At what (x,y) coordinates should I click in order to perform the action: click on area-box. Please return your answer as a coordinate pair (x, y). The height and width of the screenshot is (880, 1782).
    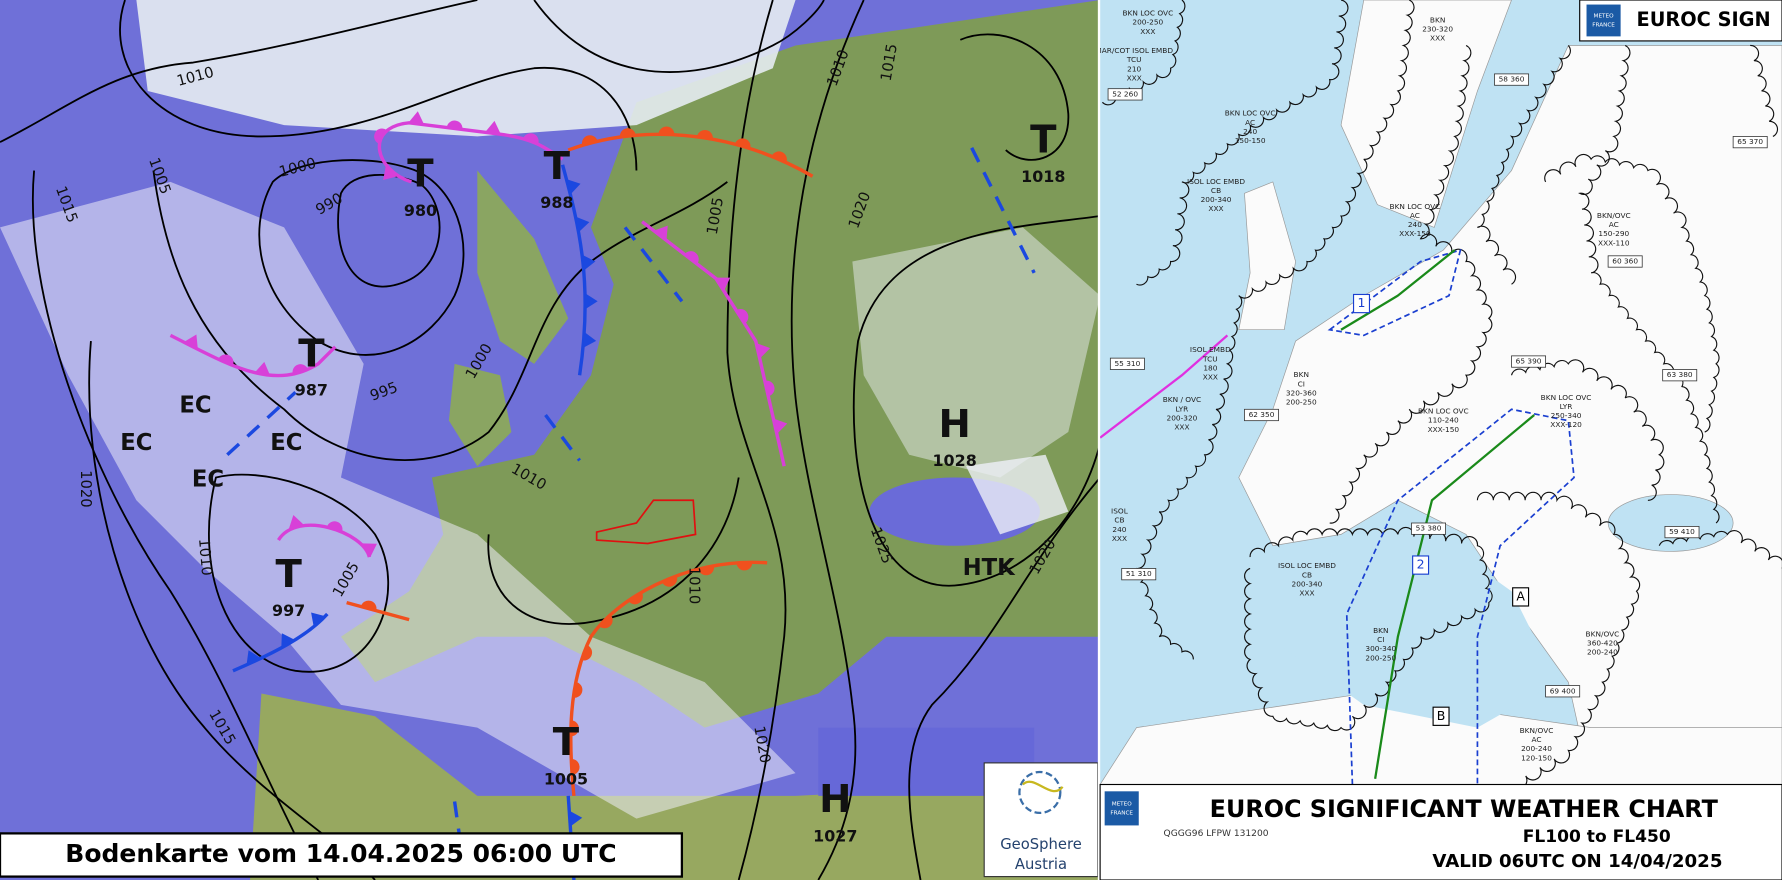
    Looking at the image, I should click on (1521, 597).